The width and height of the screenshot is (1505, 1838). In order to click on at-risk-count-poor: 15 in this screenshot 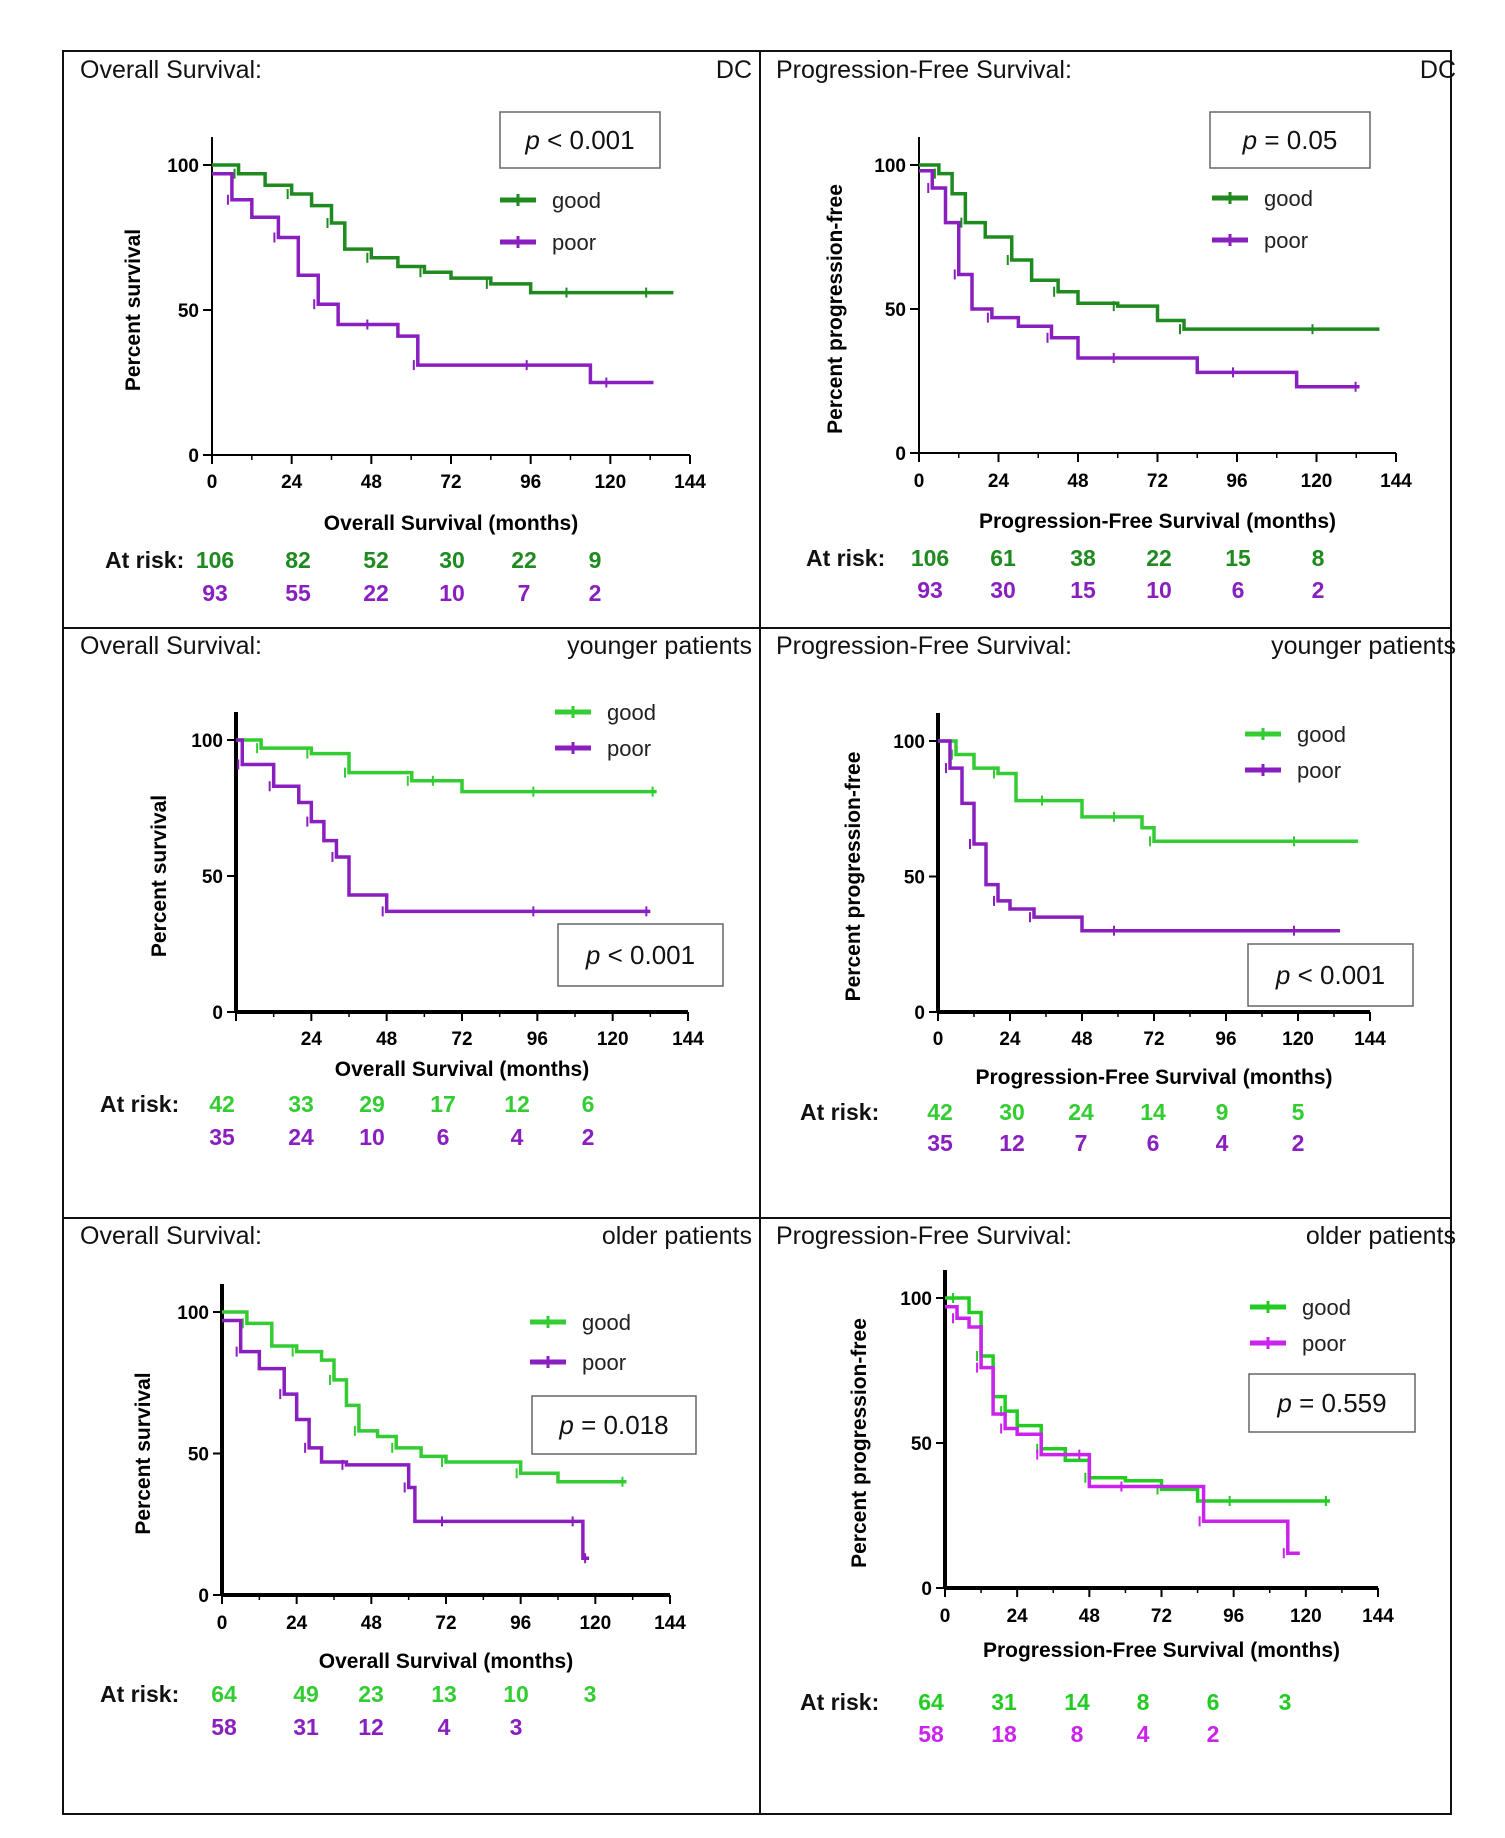, I will do `click(1083, 590)`.